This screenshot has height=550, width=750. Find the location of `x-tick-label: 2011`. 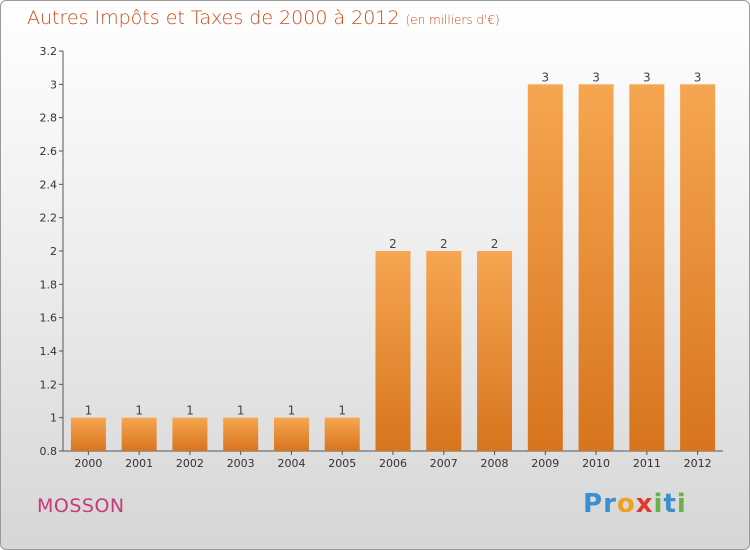

x-tick-label: 2011 is located at coordinates (647, 463).